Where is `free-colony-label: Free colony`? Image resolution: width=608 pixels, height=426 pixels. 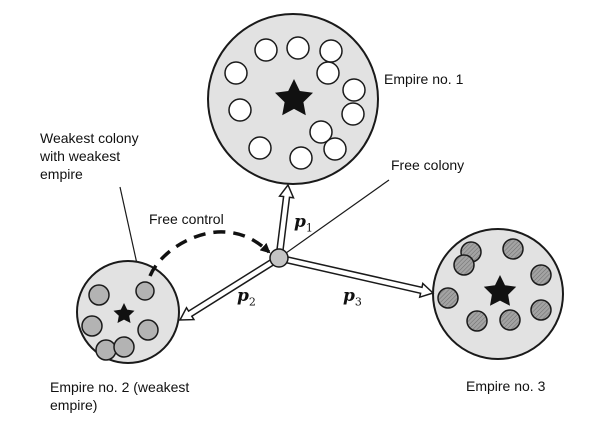 free-colony-label: Free colony is located at coordinates (428, 165).